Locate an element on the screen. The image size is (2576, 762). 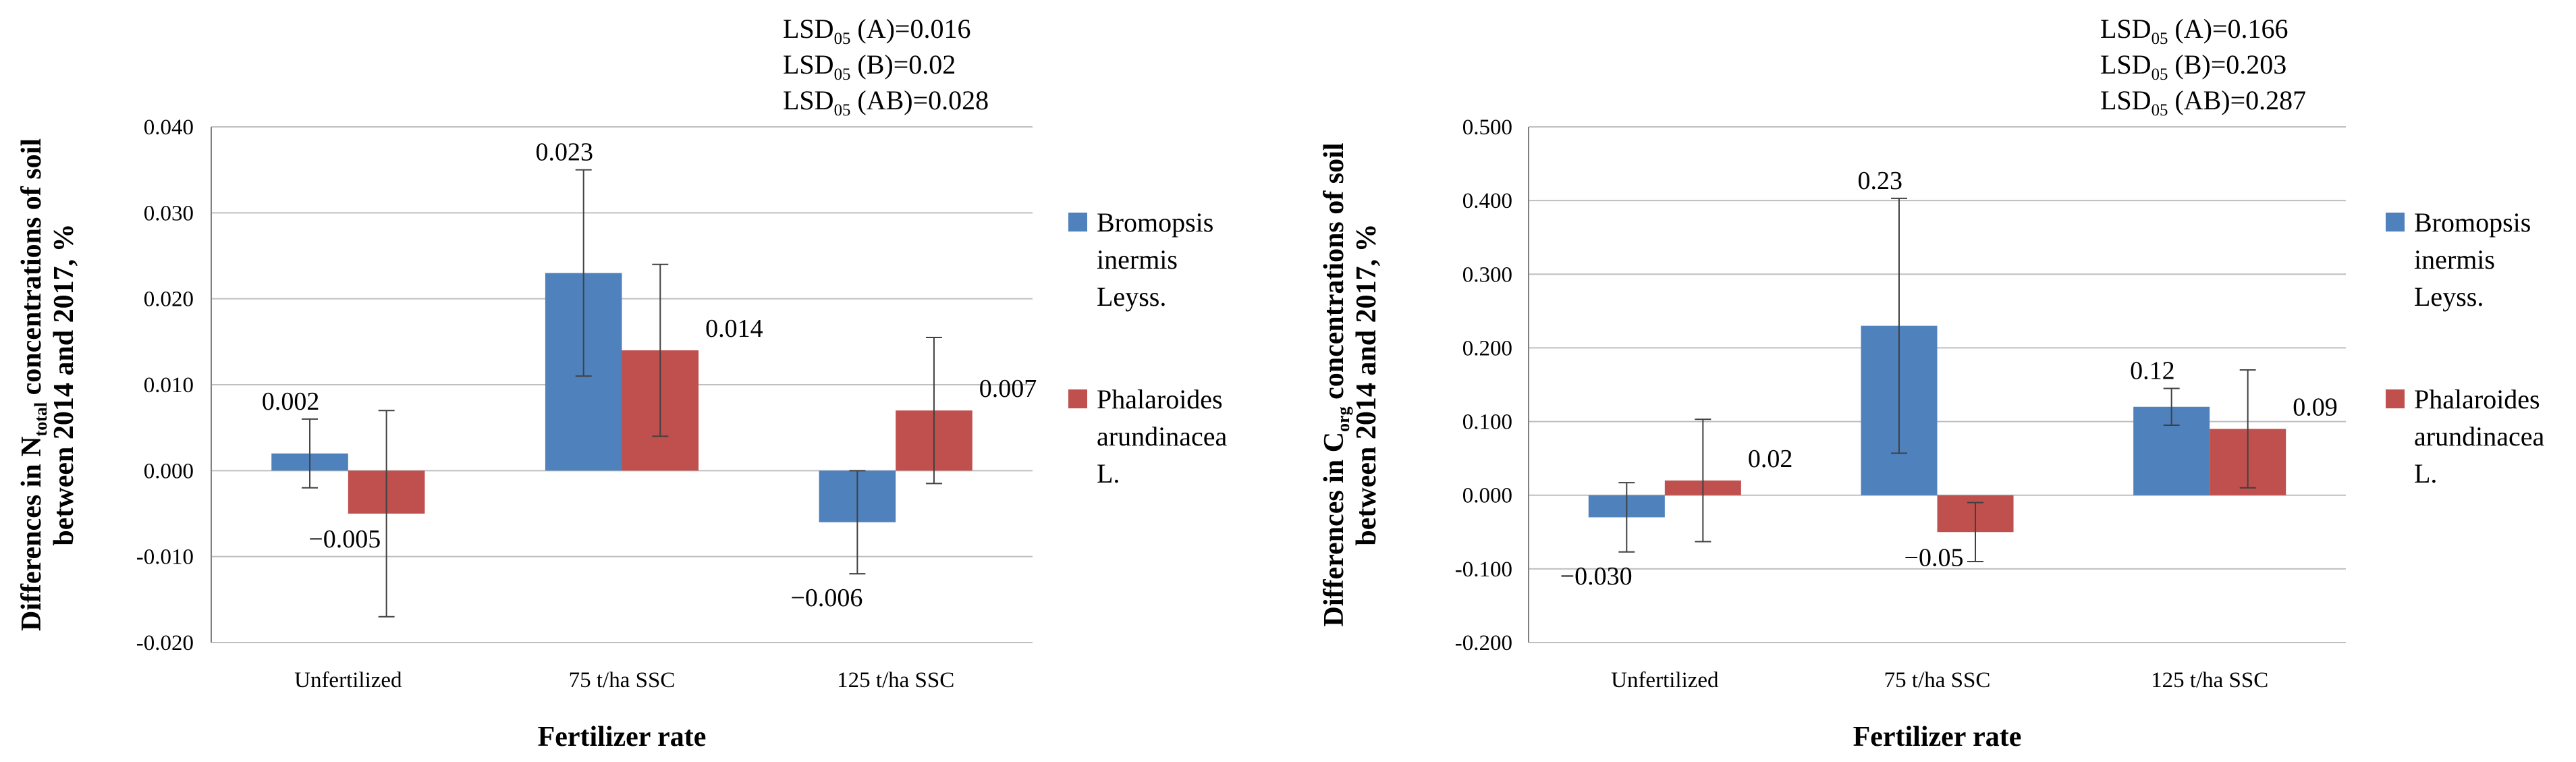
y-tick-label: 0.020 is located at coordinates (169, 300).